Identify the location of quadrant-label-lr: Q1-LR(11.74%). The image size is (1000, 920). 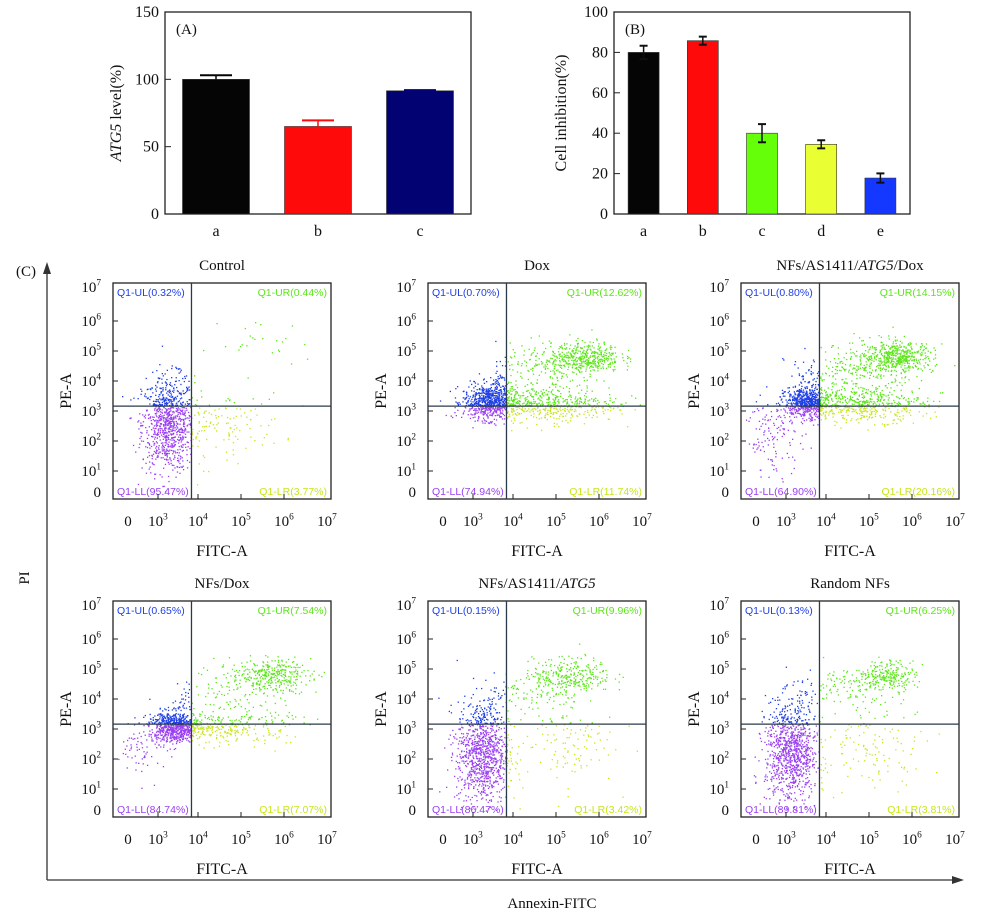
(605, 492).